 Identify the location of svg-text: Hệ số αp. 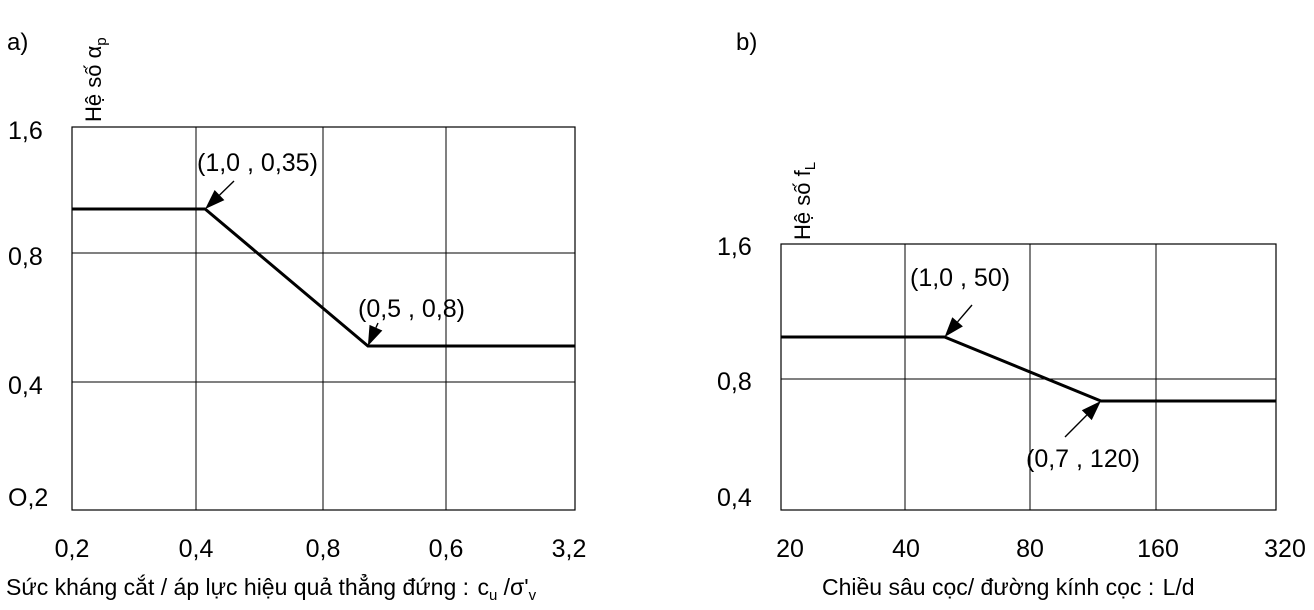
(95, 79).